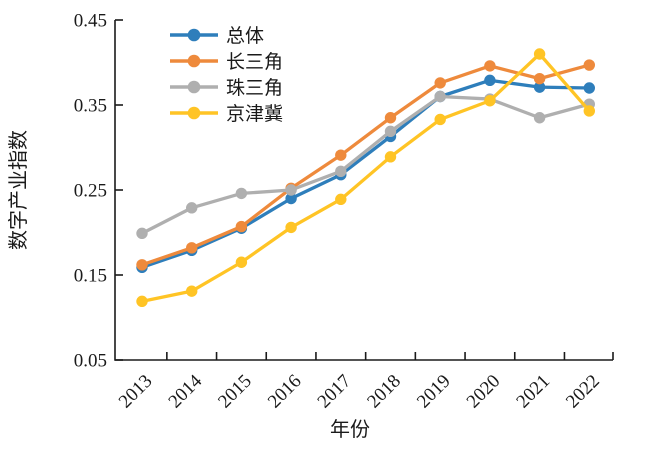 This screenshot has width=650, height=453. I want to click on x-tick-label: 2020, so click(484, 392).